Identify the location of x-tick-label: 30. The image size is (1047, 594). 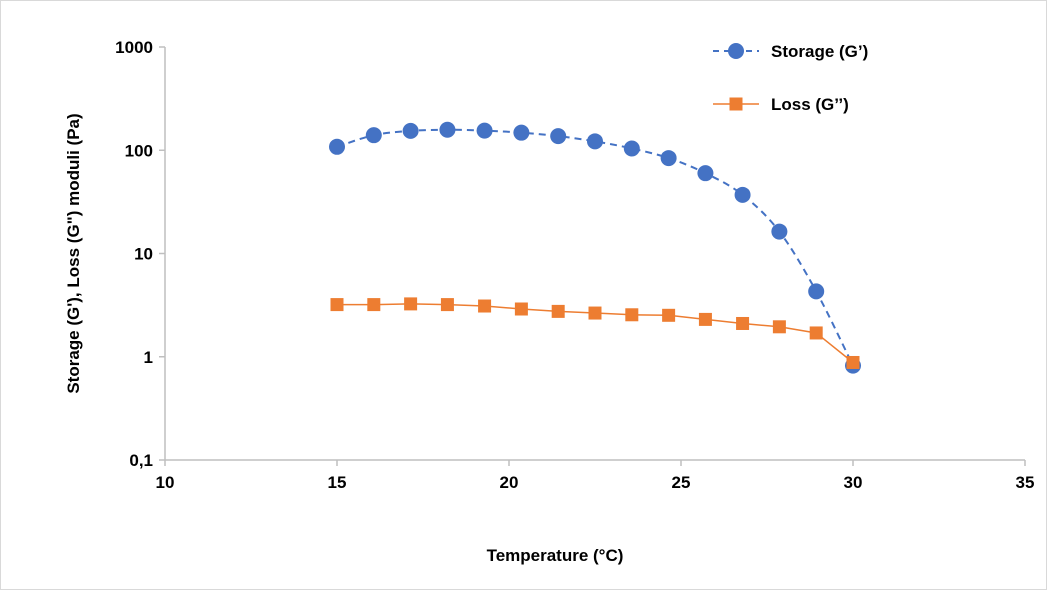
(853, 482).